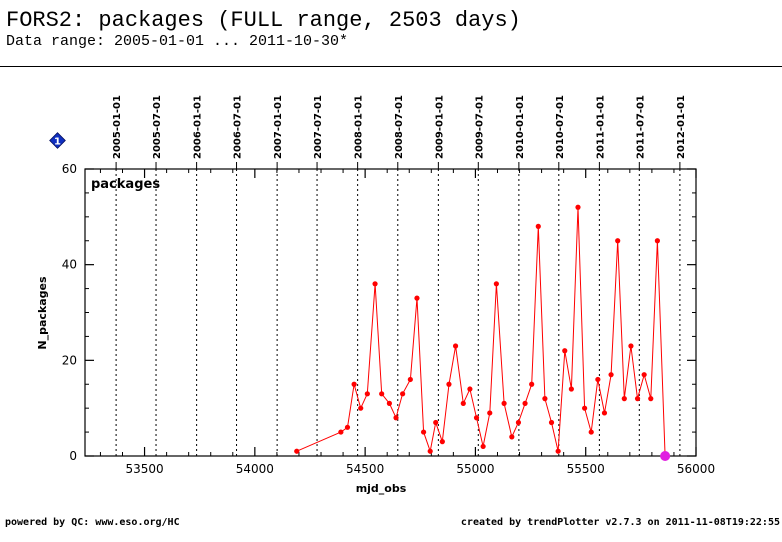  What do you see at coordinates (255, 469) in the screenshot?
I see `x-tick-label: 54000` at bounding box center [255, 469].